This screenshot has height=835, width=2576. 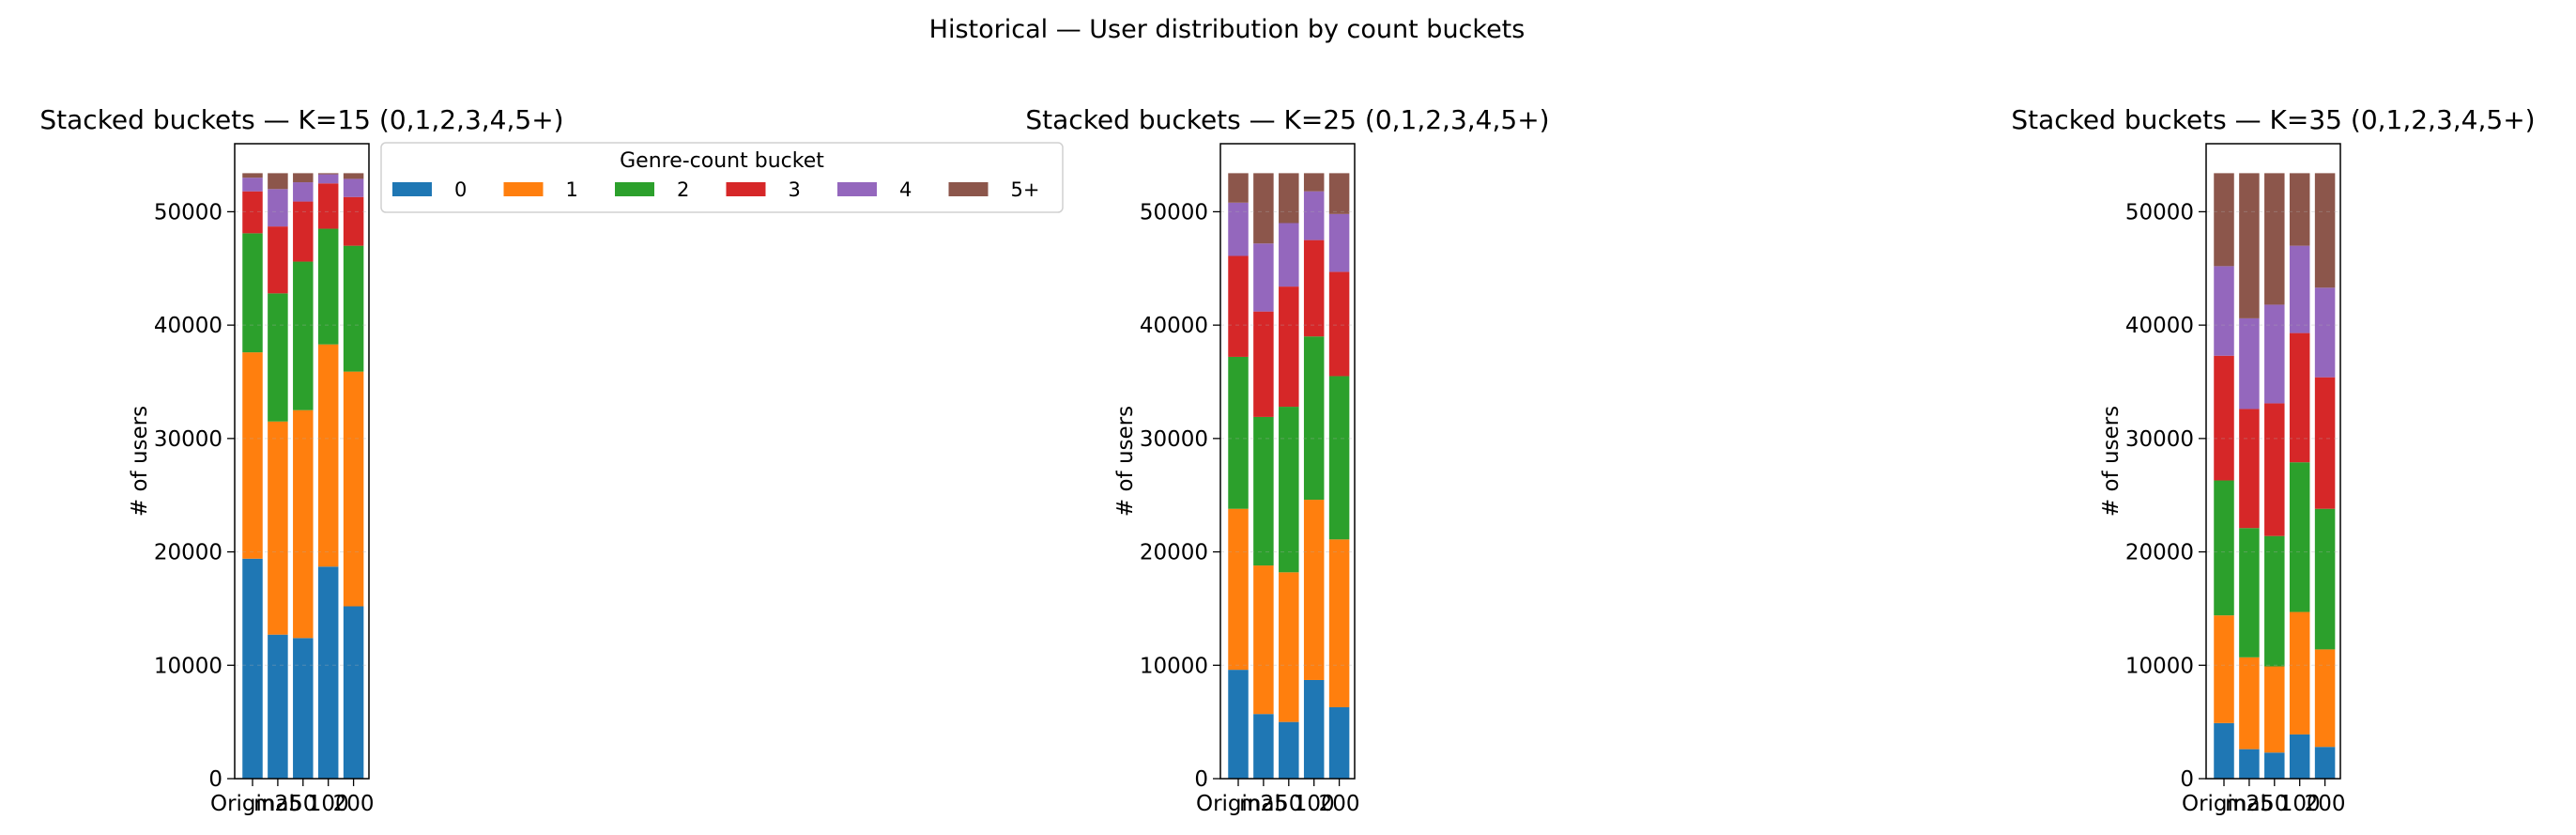 What do you see at coordinates (722, 161) in the screenshot?
I see `legend-title: Genre-count bucket` at bounding box center [722, 161].